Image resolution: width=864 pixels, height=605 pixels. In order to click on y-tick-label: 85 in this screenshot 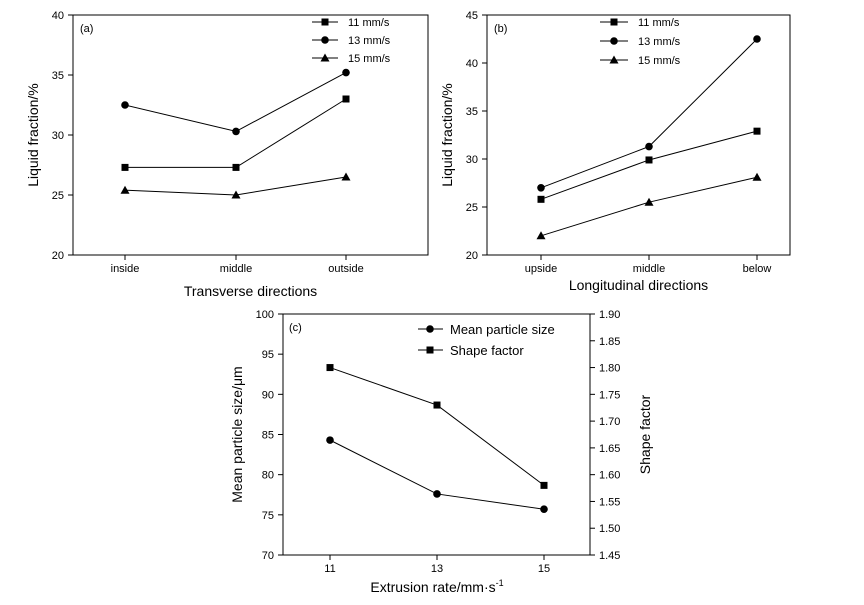, I will do `click(268, 436)`.